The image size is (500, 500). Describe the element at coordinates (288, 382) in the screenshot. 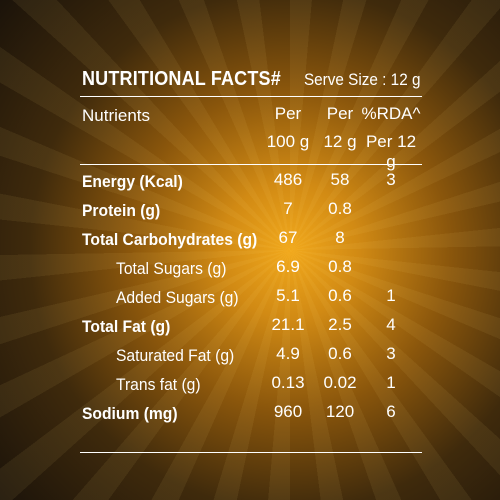

I see `value-per-100g: 0.13` at that location.